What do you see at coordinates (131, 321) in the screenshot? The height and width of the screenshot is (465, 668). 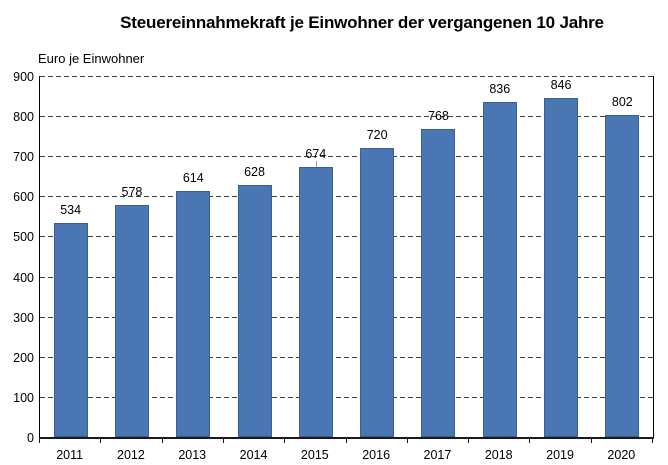 I see `bar-2012` at bounding box center [131, 321].